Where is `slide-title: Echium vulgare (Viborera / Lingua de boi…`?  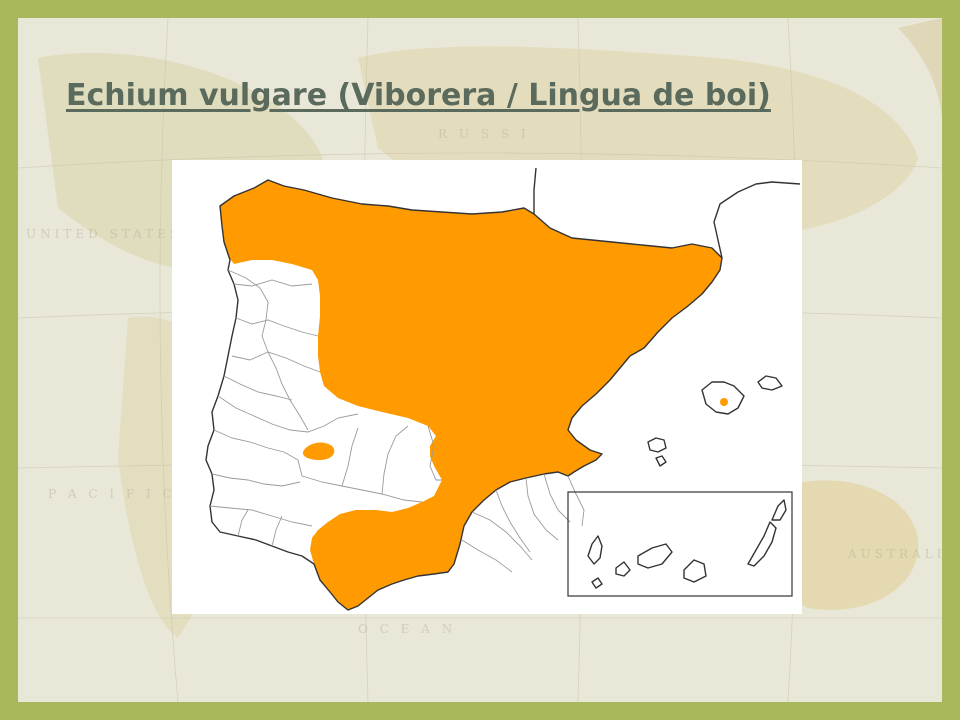
slide-title: Echium vulgare (Viborera / Lingua de boi… is located at coordinates (418, 95).